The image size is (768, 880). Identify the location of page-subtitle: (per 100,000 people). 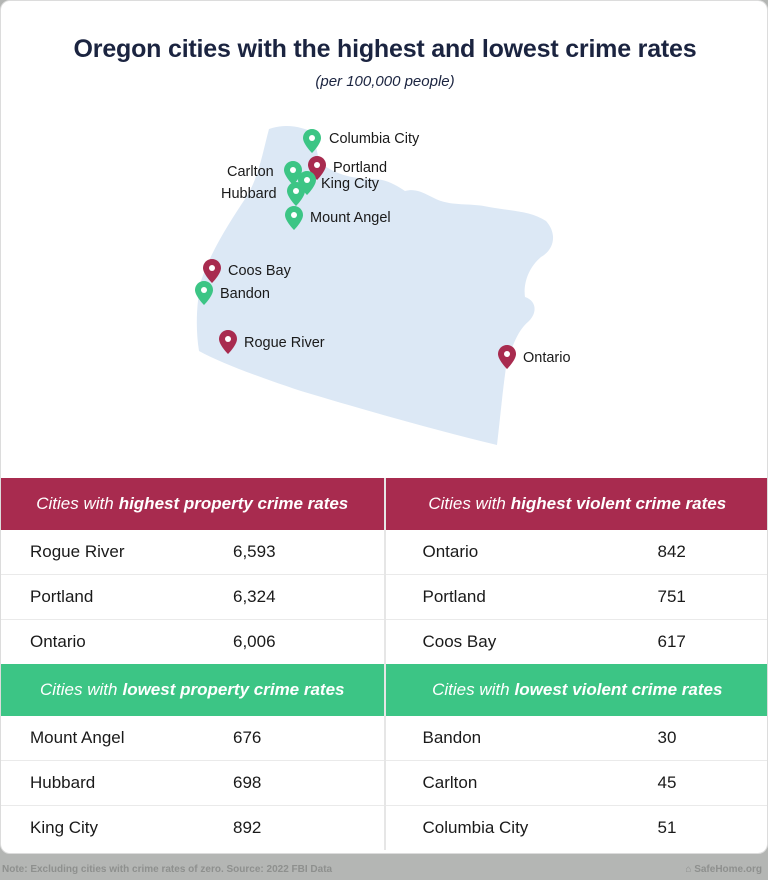
(385, 81).